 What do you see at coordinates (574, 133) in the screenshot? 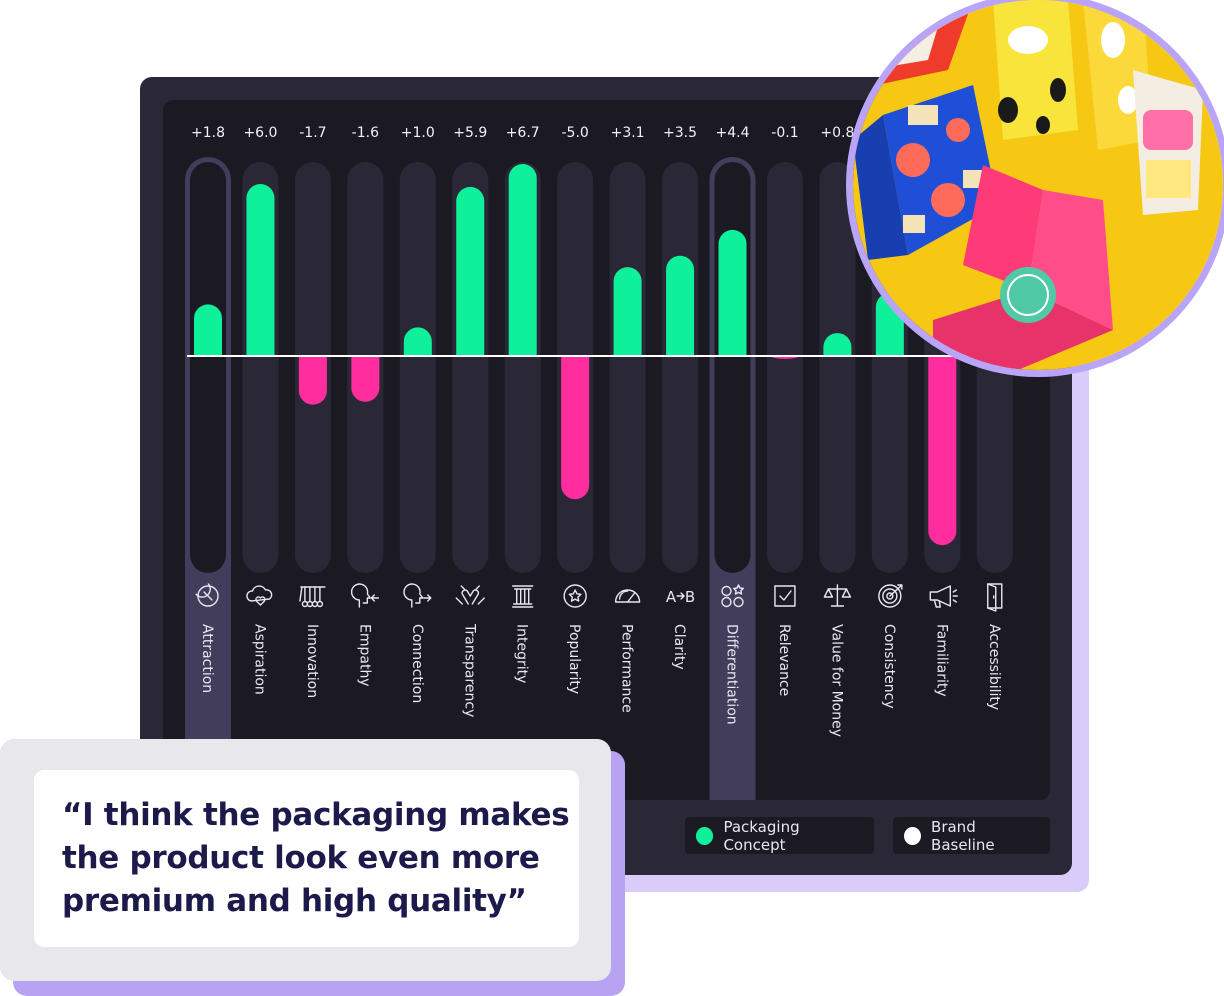
I see `value-label: -5.0` at bounding box center [574, 133].